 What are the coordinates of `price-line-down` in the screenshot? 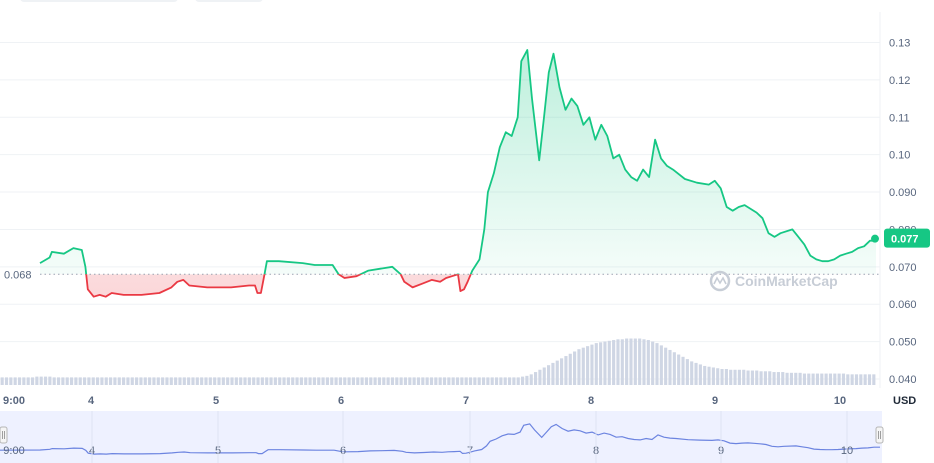 It's located at (278, 286).